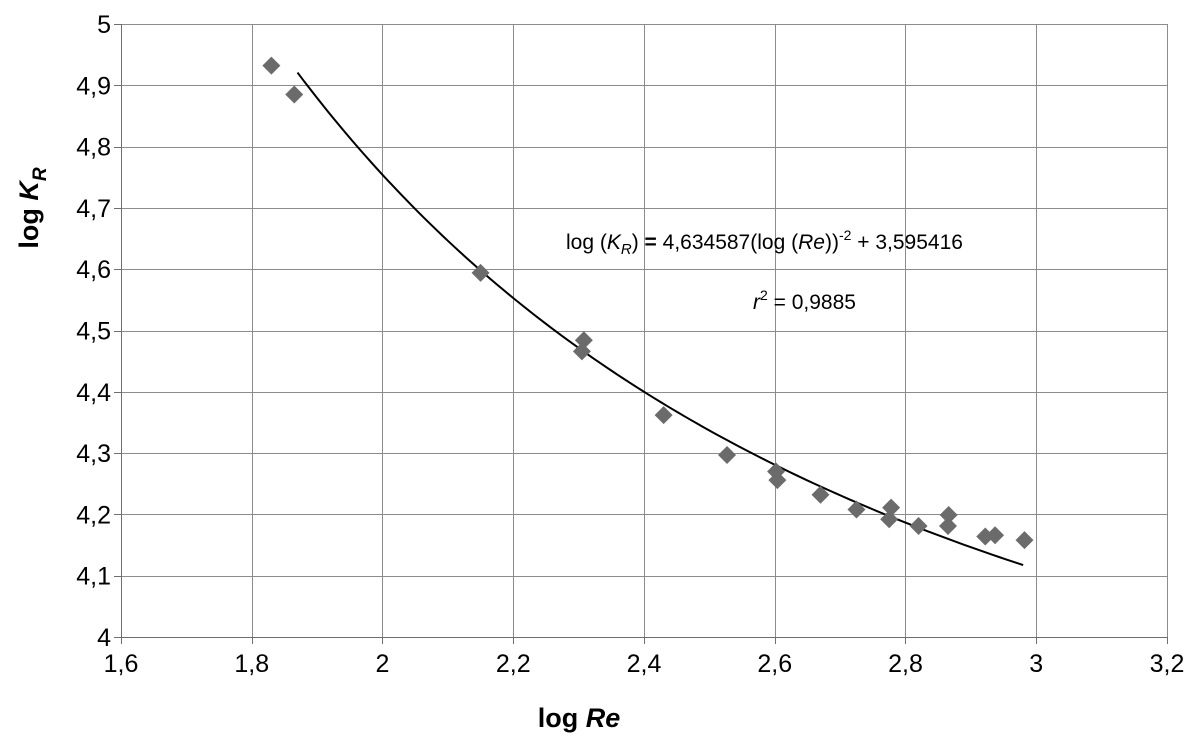 This screenshot has width=1192, height=737. What do you see at coordinates (651, 242) in the screenshot?
I see `eq-equals: =` at bounding box center [651, 242].